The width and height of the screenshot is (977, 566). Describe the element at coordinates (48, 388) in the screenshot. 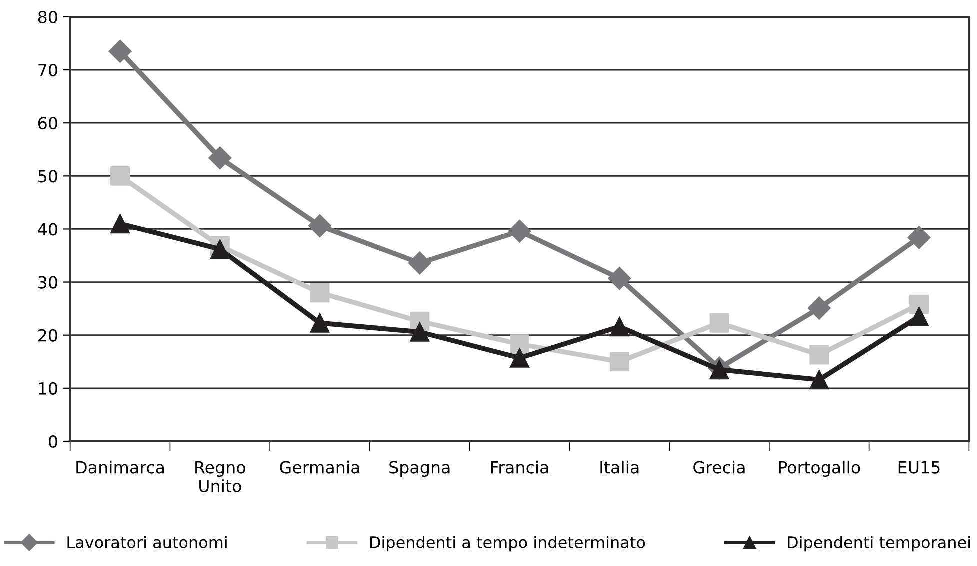

I see `y-tick-label: 10` at that location.